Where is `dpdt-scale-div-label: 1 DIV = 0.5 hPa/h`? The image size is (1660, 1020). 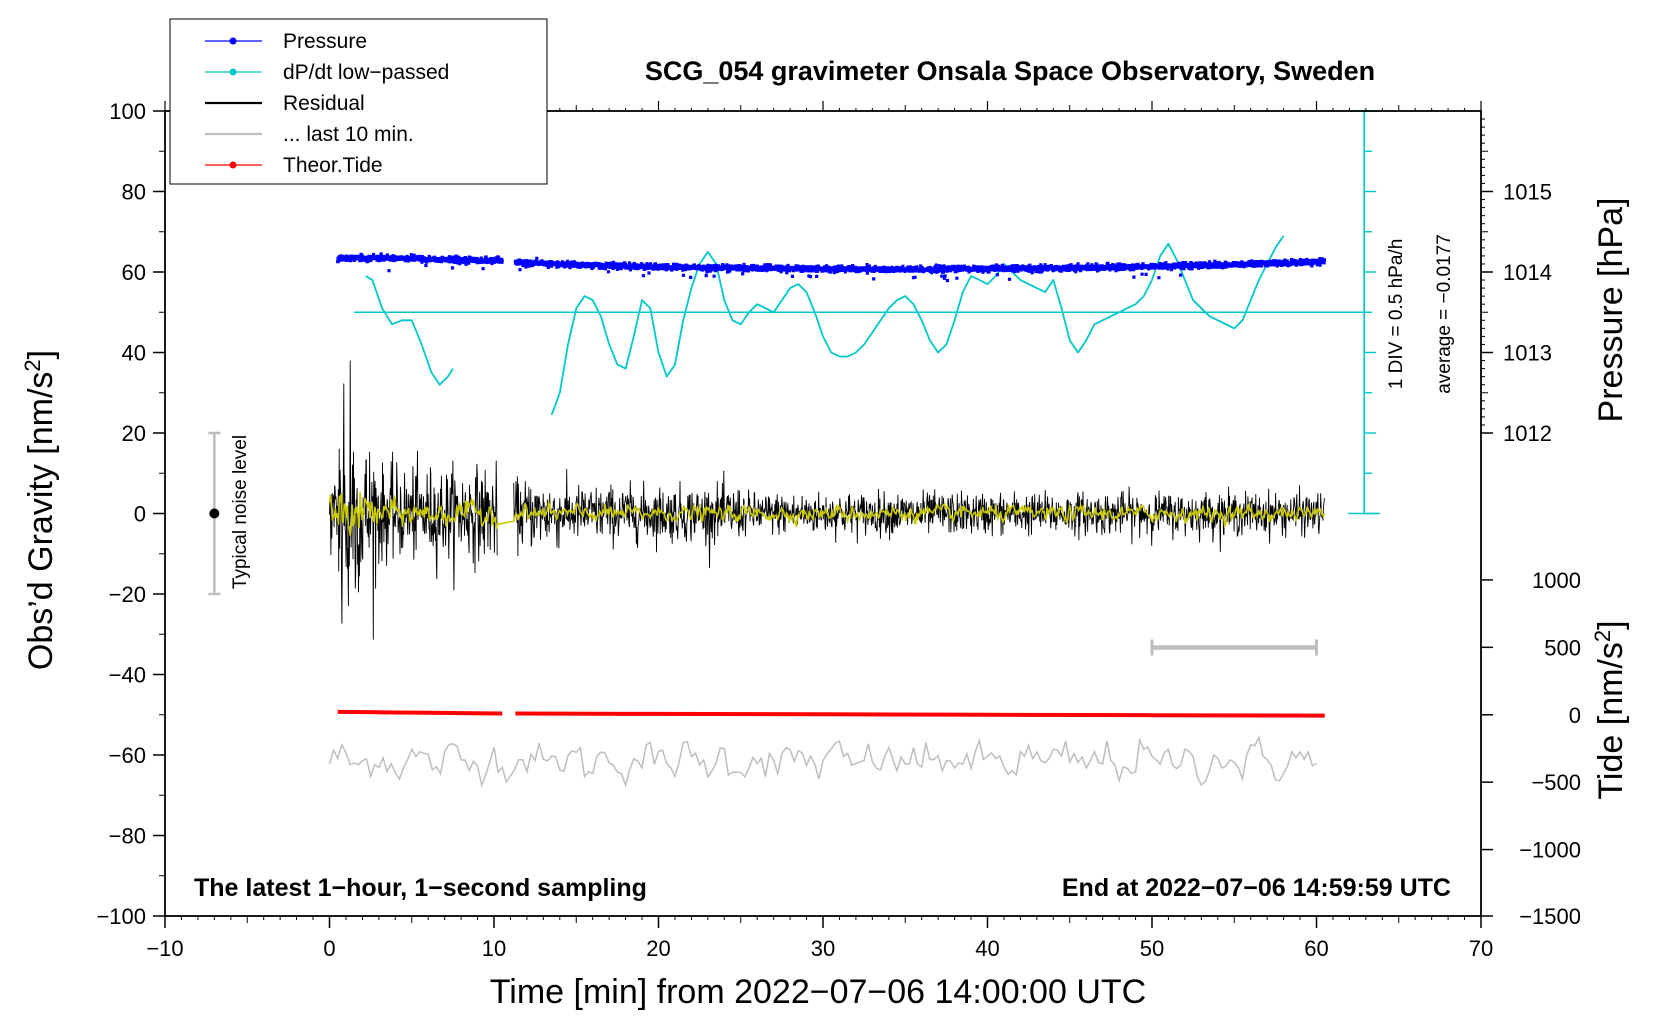
dpdt-scale-div-label: 1 DIV = 0.5 hPa/h is located at coordinates (1396, 314).